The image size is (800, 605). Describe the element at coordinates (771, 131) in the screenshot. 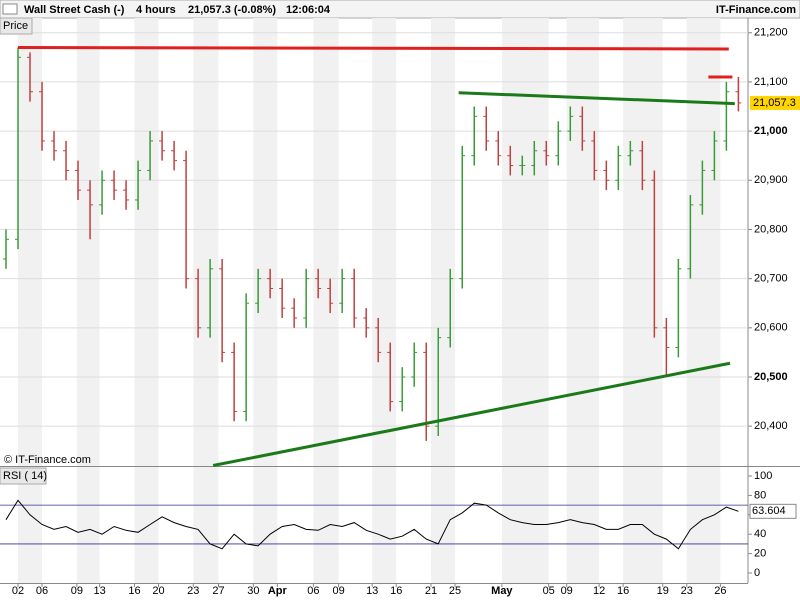

I see `y-tick-label: 21,000` at that location.